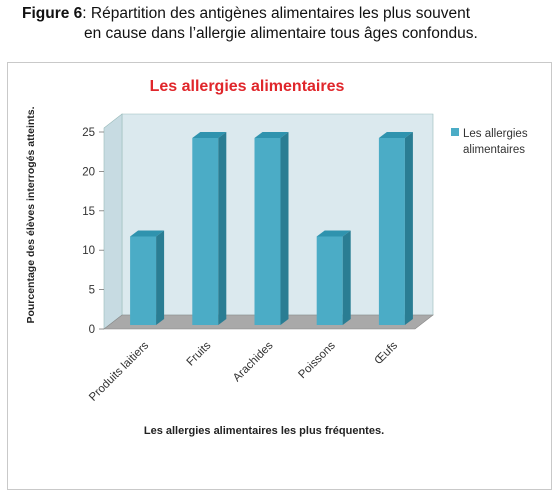 The width and height of the screenshot is (560, 494). Describe the element at coordinates (88, 212) in the screenshot. I see `y-tick-label: 15` at that location.